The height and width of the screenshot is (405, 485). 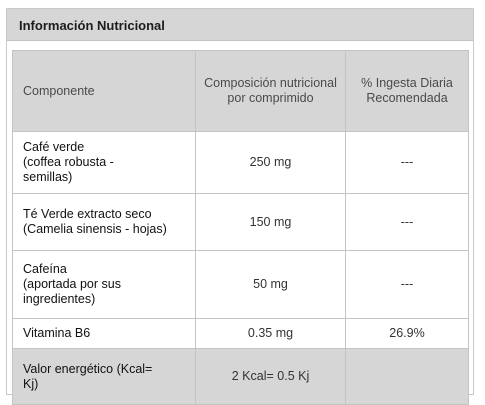 What do you see at coordinates (48, 177) in the screenshot?
I see `component-detail: semillas)` at bounding box center [48, 177].